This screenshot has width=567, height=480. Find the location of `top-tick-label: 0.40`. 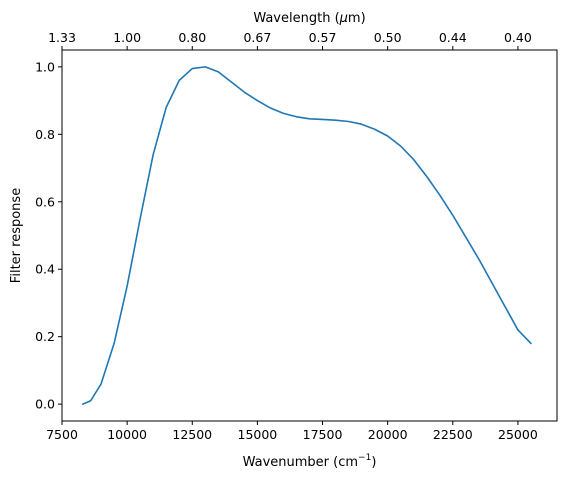

top-tick-label: 0.40 is located at coordinates (518, 37).